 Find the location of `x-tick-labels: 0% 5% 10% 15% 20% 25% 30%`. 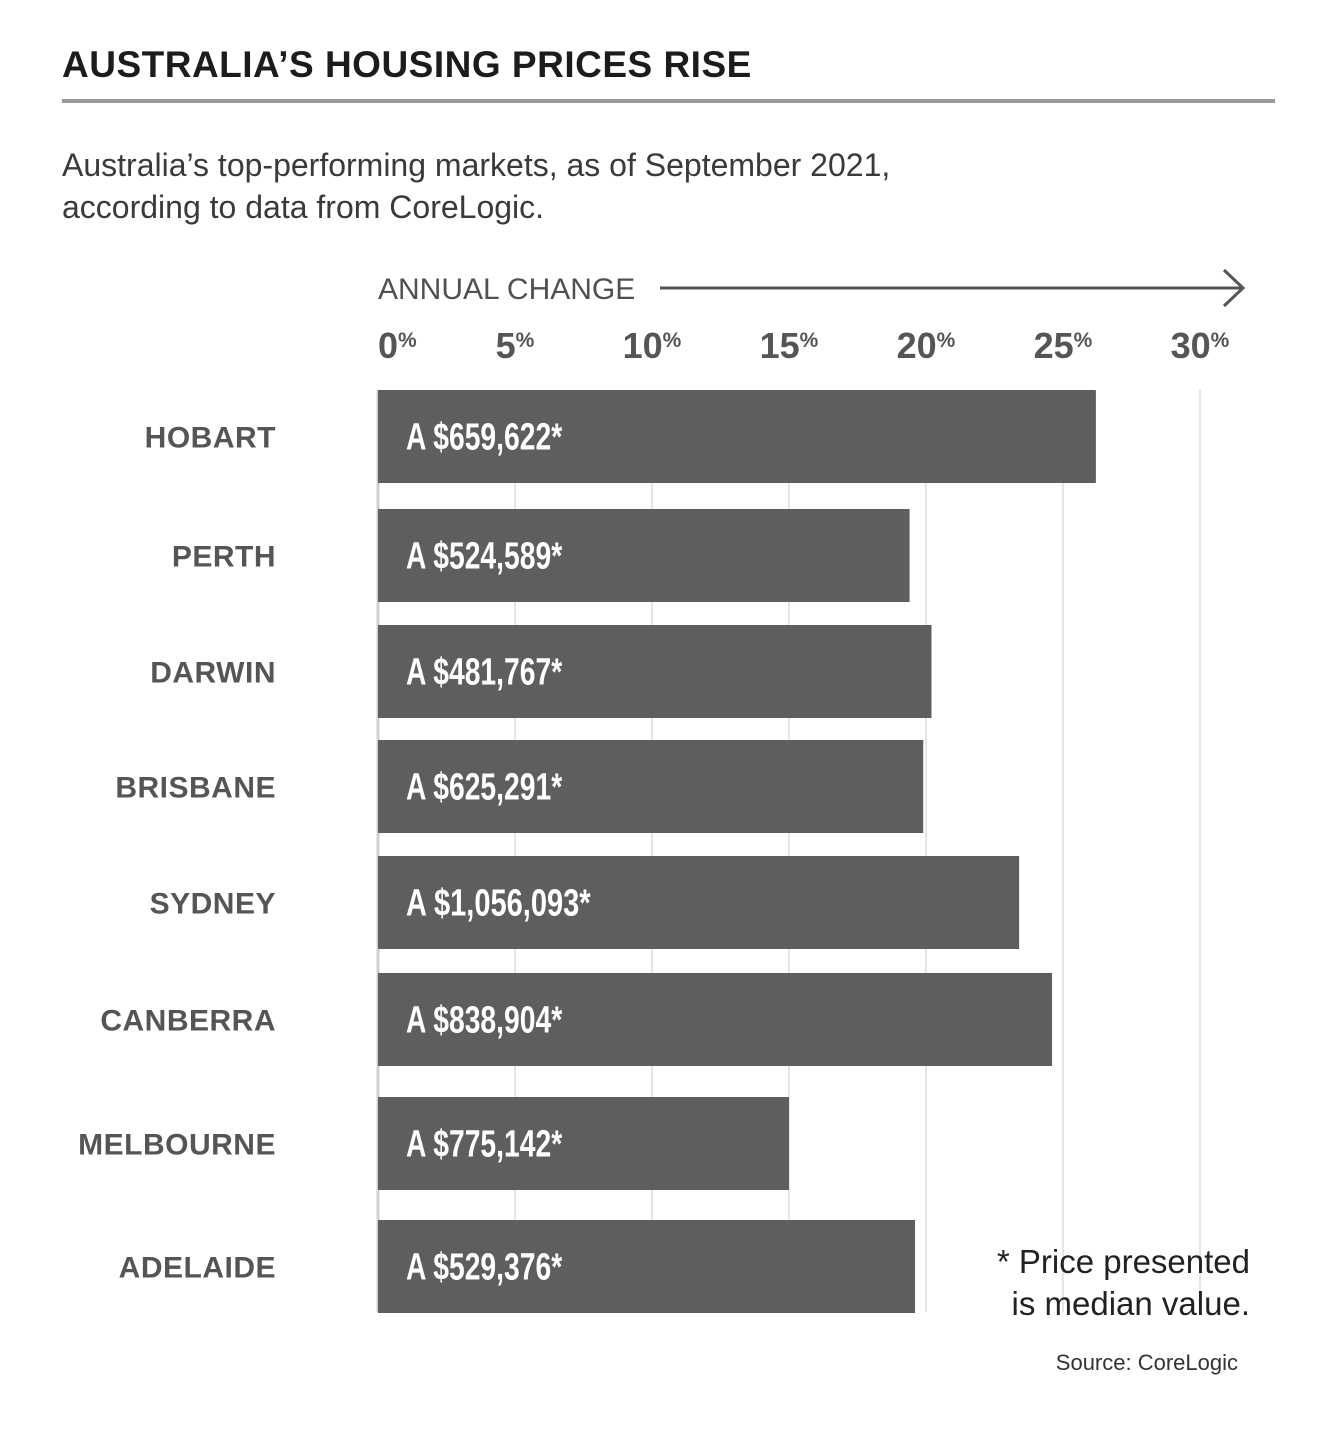

x-tick-labels: 0% 5% 10% 15% 20% 25% 30% is located at coordinates (804, 345).